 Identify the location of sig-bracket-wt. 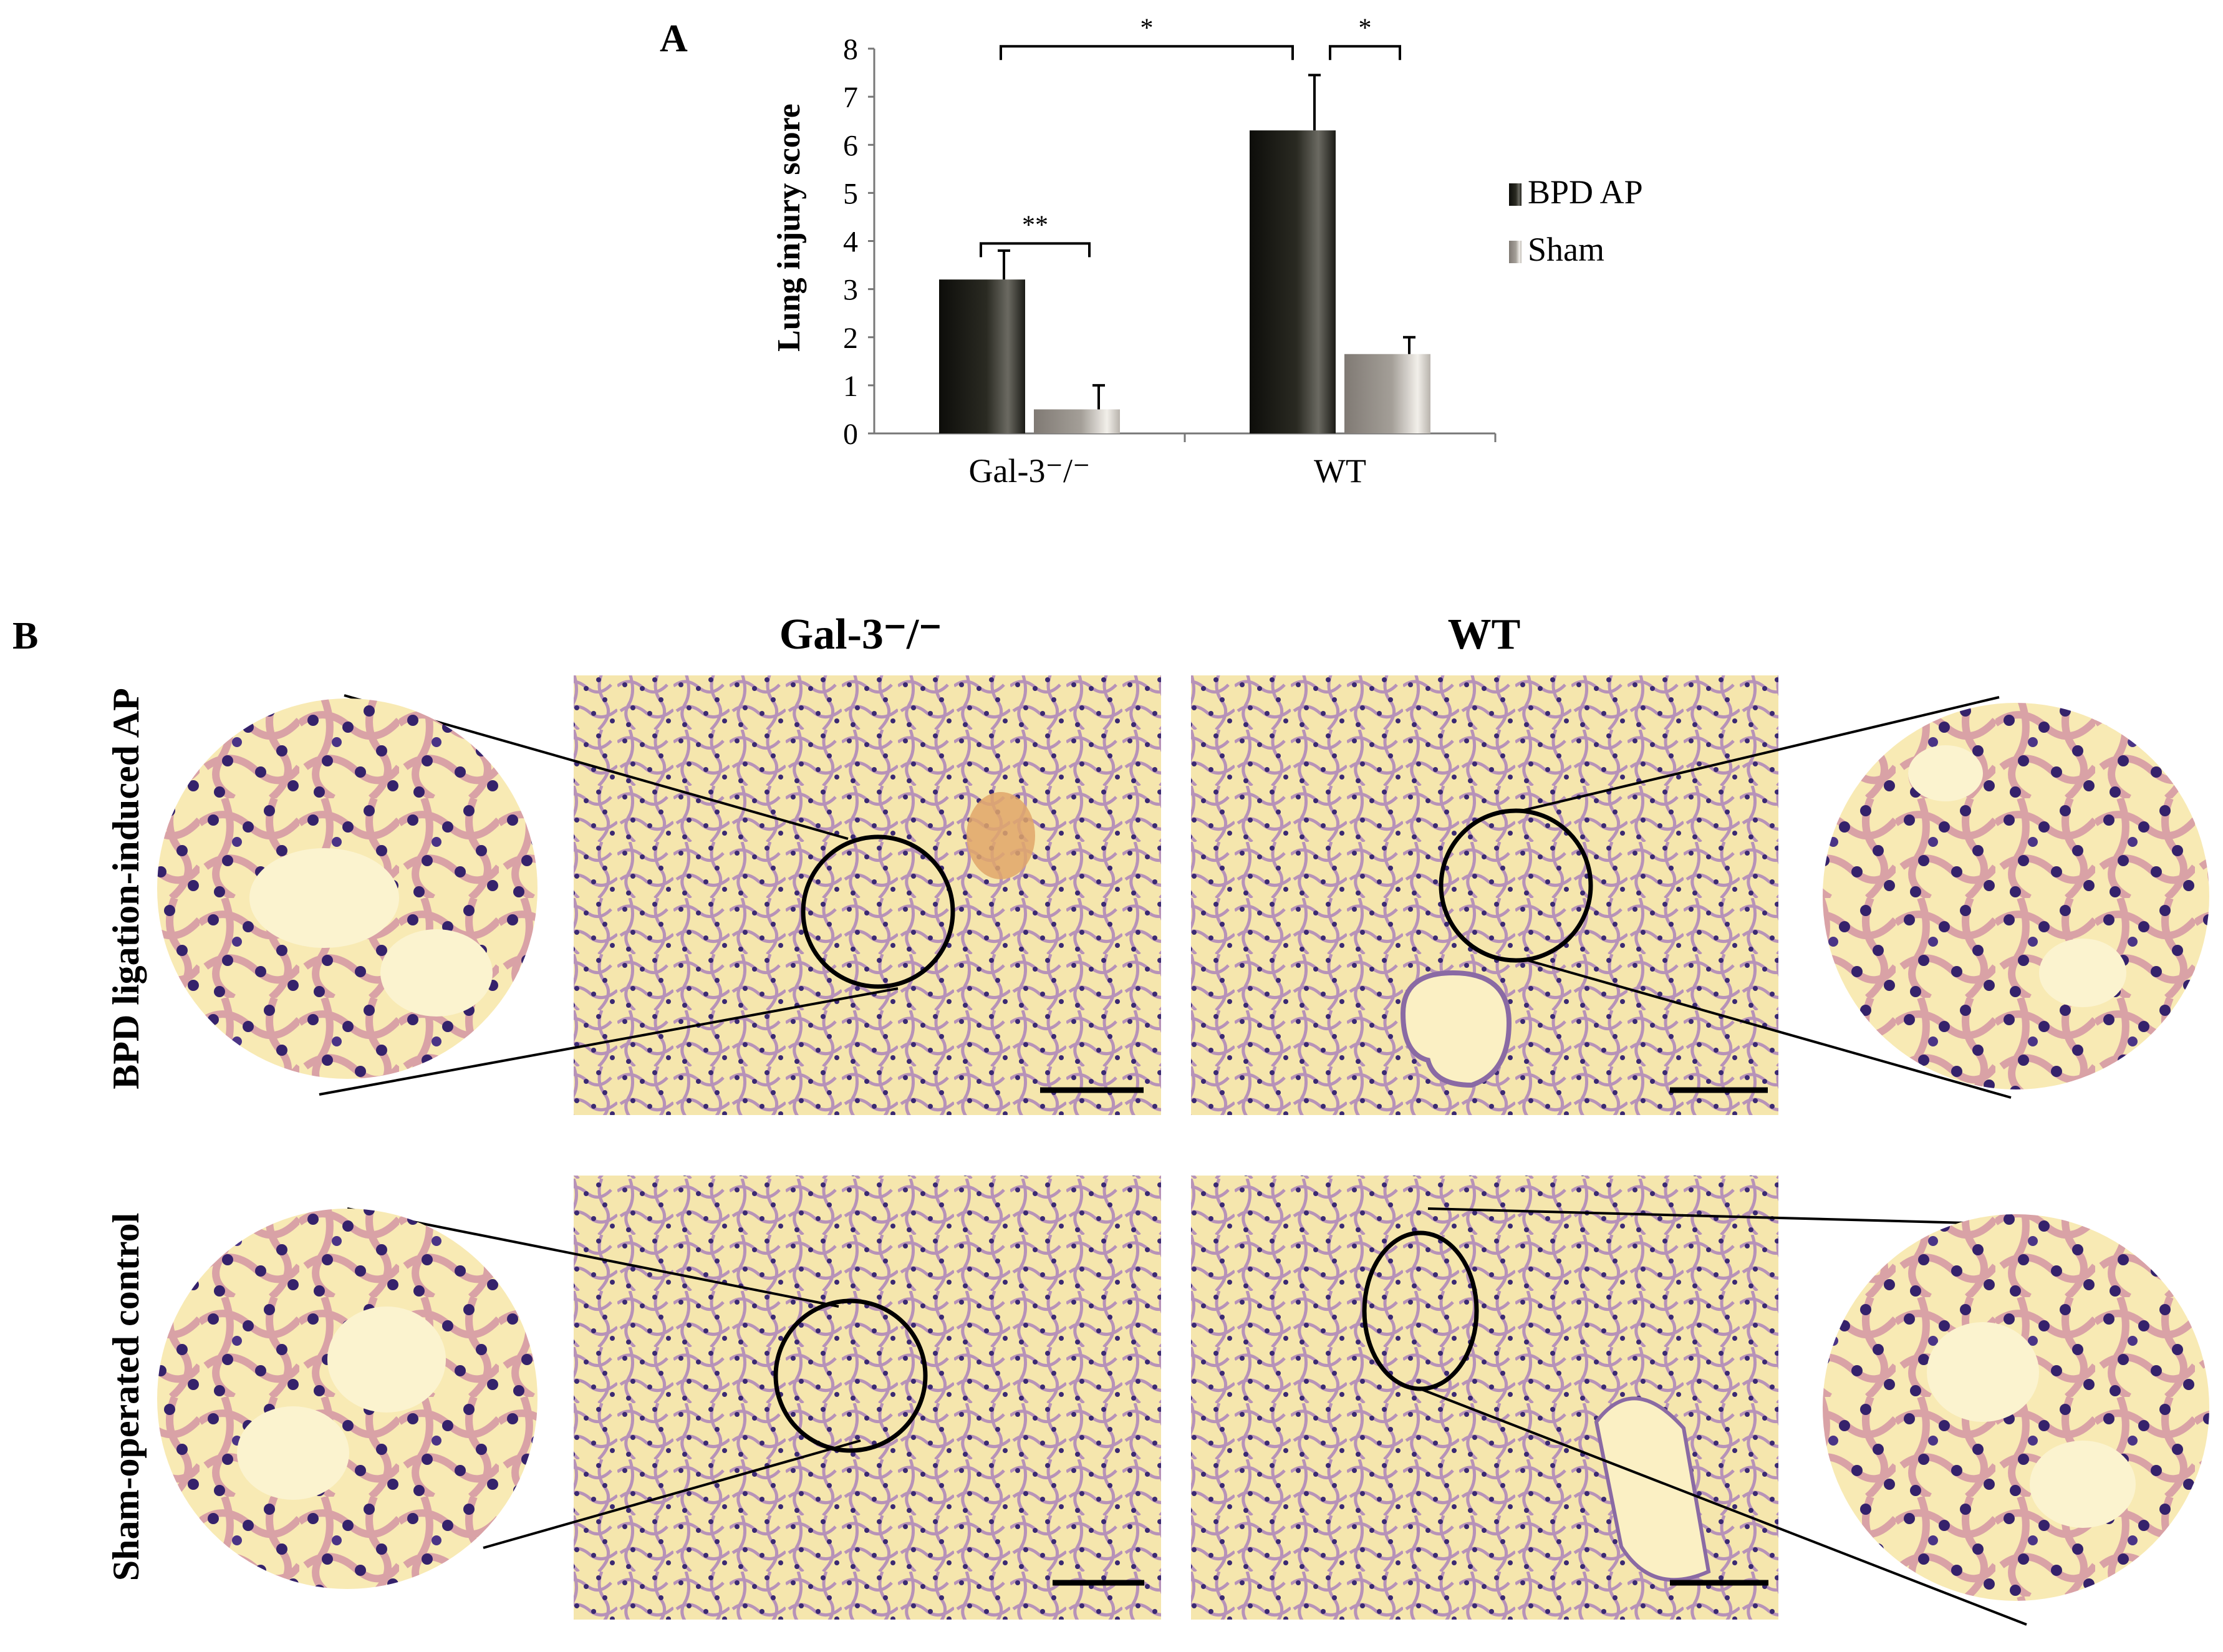
(1365, 52).